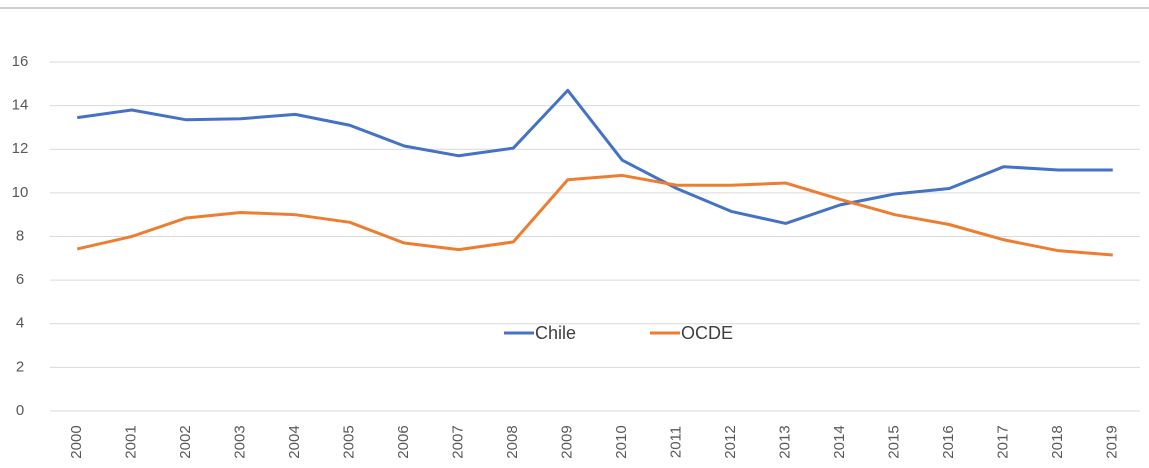 The width and height of the screenshot is (1149, 468). Describe the element at coordinates (20, 105) in the screenshot. I see `y-tick-label: 14` at that location.